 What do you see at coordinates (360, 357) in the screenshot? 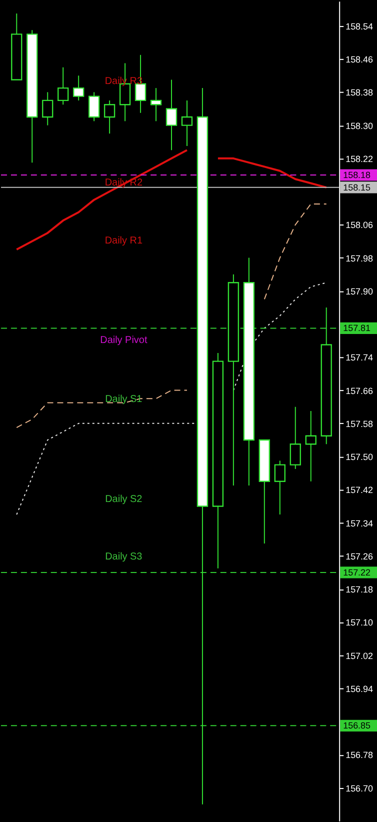
I see `y-tick-label: 157.74` at bounding box center [360, 357].